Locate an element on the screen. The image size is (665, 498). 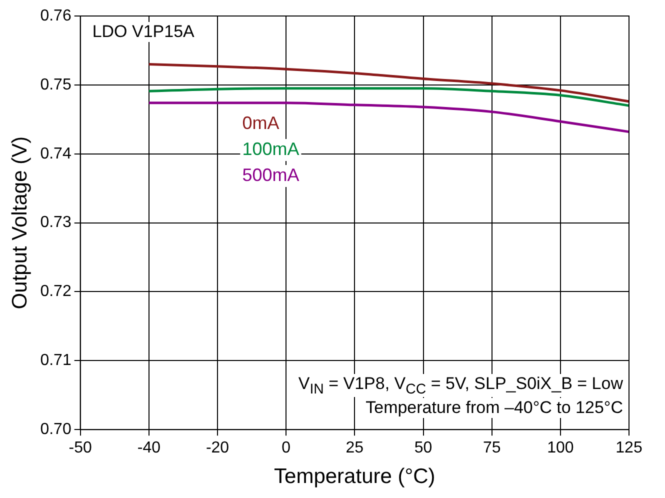
annotation: LDO V1P15A is located at coordinates (143, 32).